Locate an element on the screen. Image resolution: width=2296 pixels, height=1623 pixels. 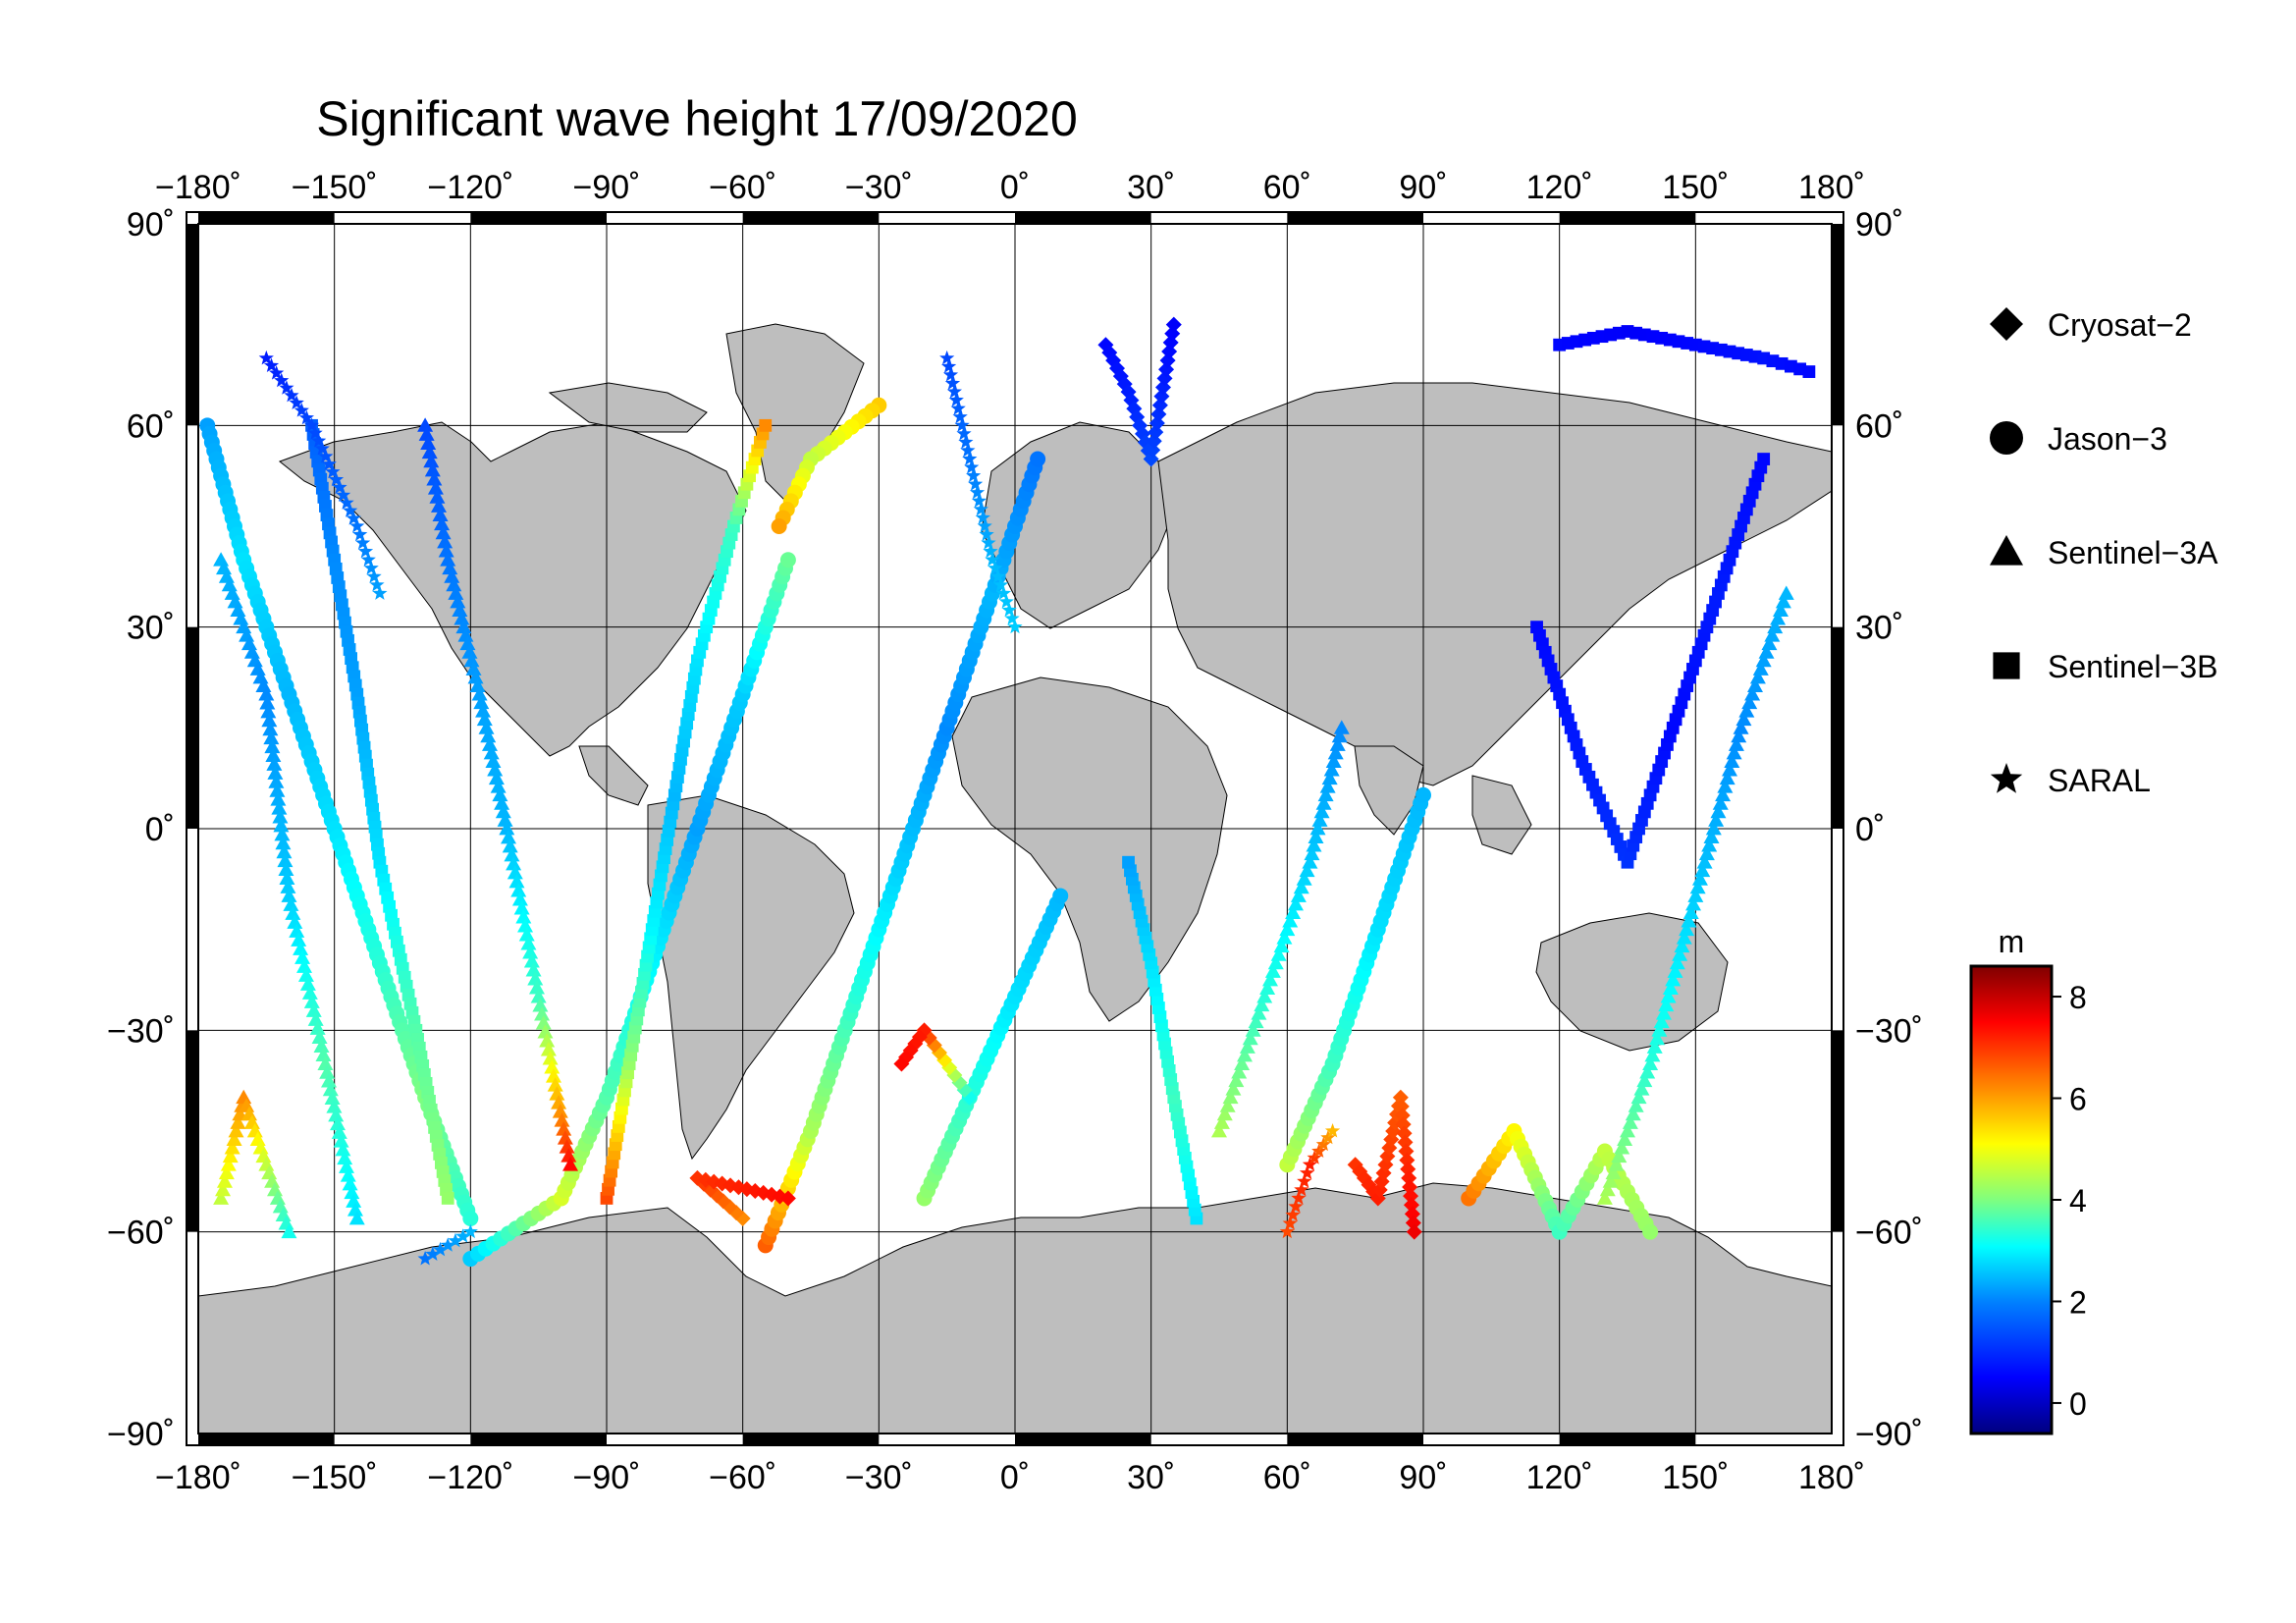
lat-tick-label-left: 30˚ is located at coordinates (151, 628).